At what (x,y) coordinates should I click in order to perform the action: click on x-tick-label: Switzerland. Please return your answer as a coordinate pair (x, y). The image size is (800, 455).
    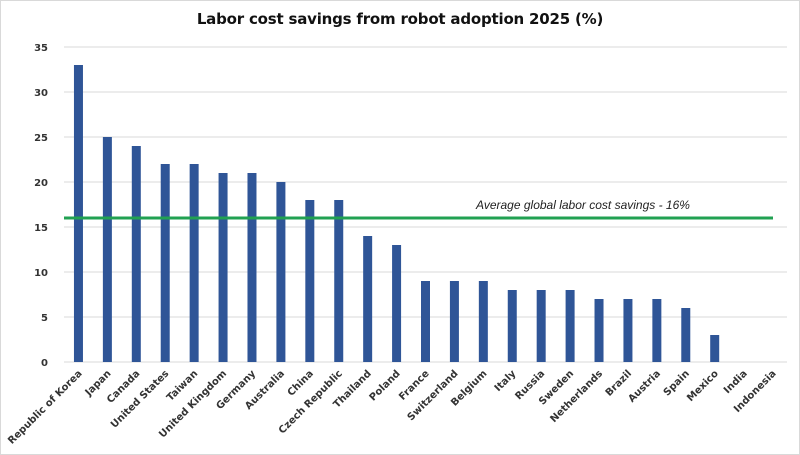
    Looking at the image, I should click on (433, 395).